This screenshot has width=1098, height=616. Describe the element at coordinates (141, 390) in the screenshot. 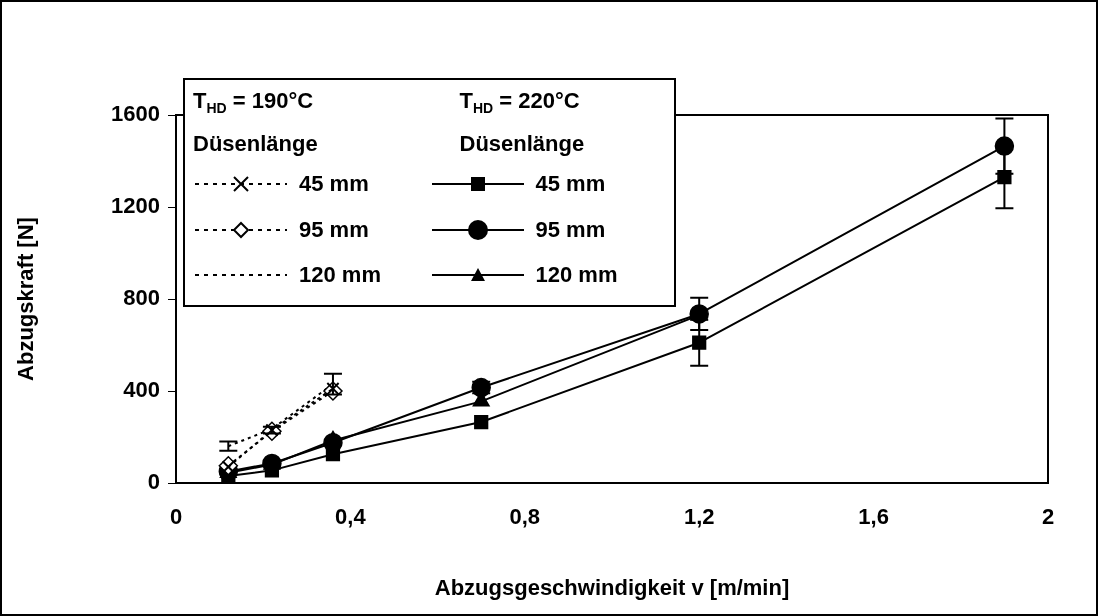

I see `y-tick-label: 400` at that location.